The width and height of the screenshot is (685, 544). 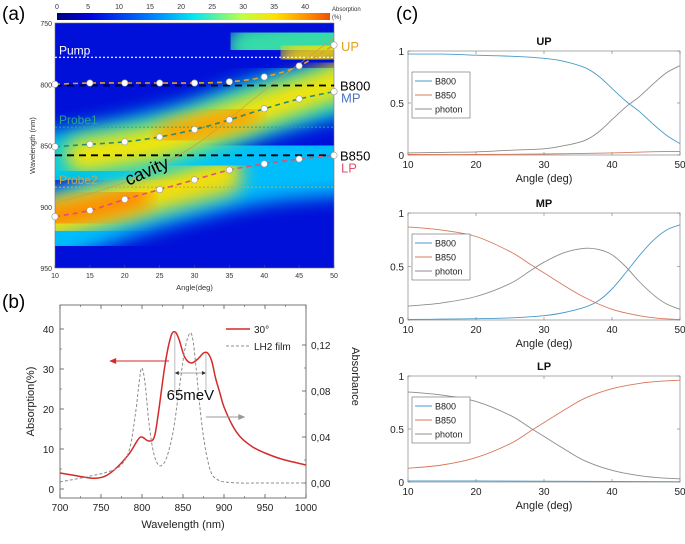 What do you see at coordinates (355, 155) in the screenshot?
I see `ref-label-b850: B850` at bounding box center [355, 155].